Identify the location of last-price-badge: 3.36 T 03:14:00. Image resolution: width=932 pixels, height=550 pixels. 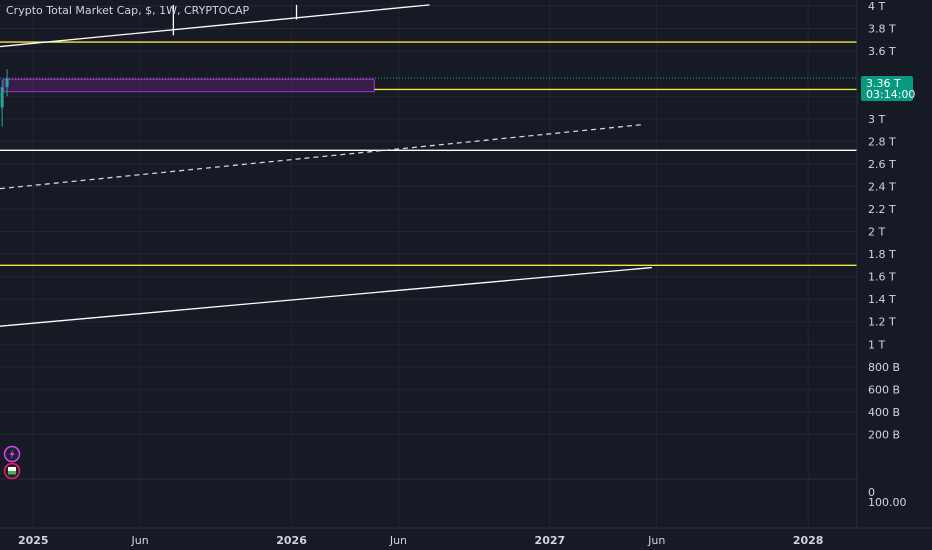
(888, 88).